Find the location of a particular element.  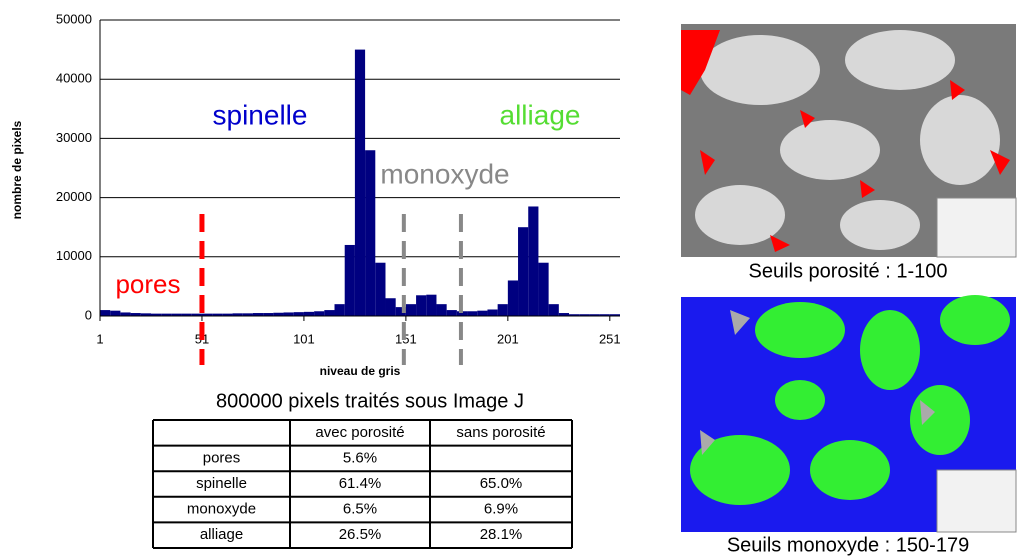

y-tick-label: 0 is located at coordinates (88, 314).